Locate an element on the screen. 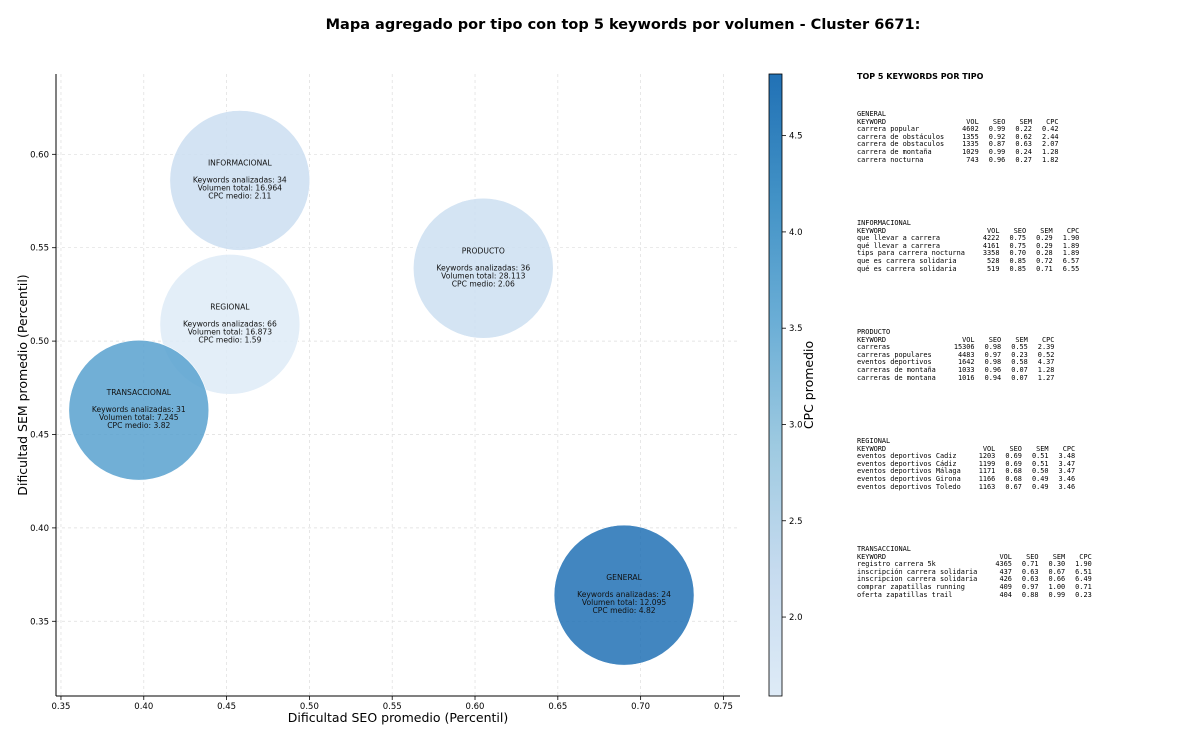  cell-vol: 4602 is located at coordinates (970, 129).